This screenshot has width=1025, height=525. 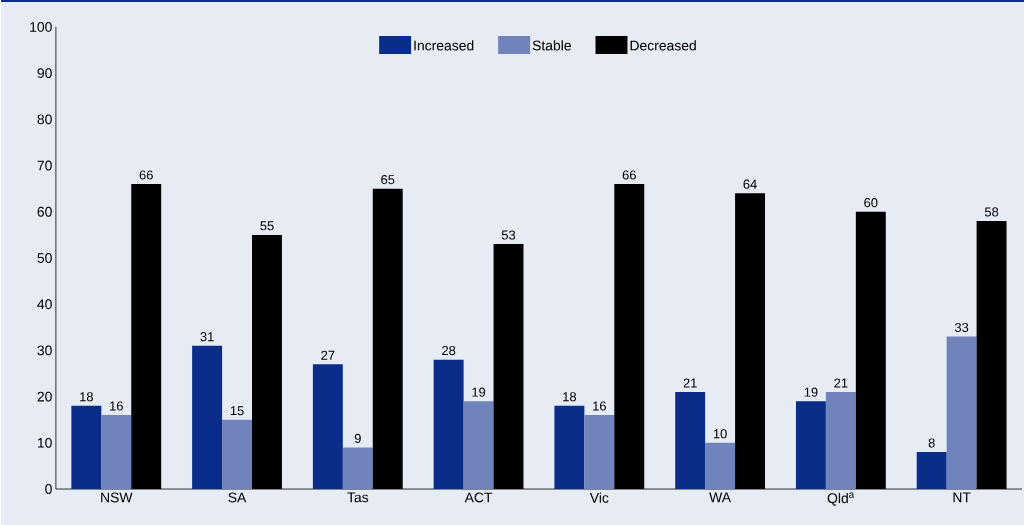 I want to click on x-tick-label: Qld$^{a}$, so click(x=841, y=499).